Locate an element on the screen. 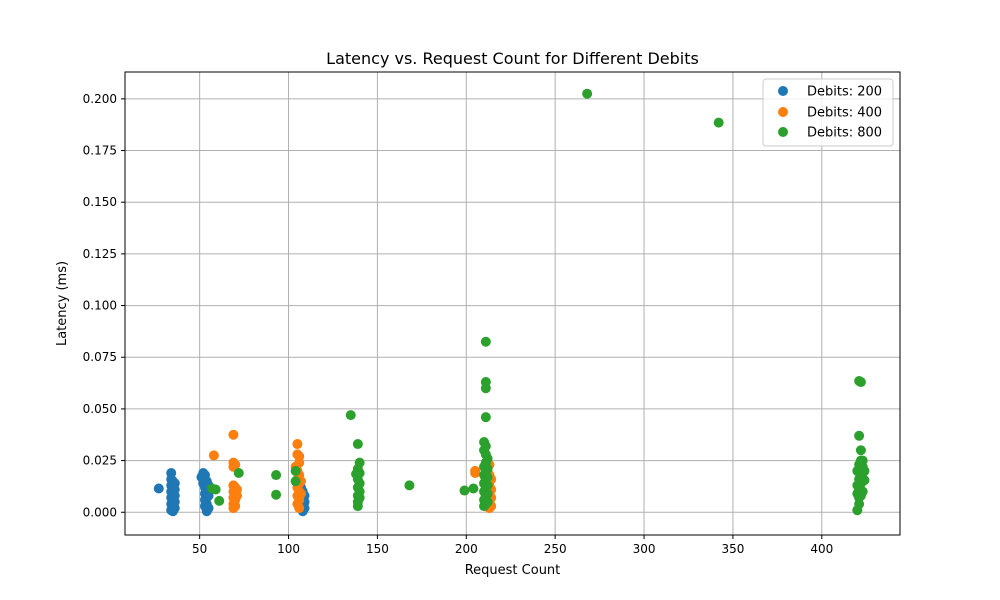 The height and width of the screenshot is (600, 1000). legend-label-debits-400: Debits: 400 is located at coordinates (844, 113).